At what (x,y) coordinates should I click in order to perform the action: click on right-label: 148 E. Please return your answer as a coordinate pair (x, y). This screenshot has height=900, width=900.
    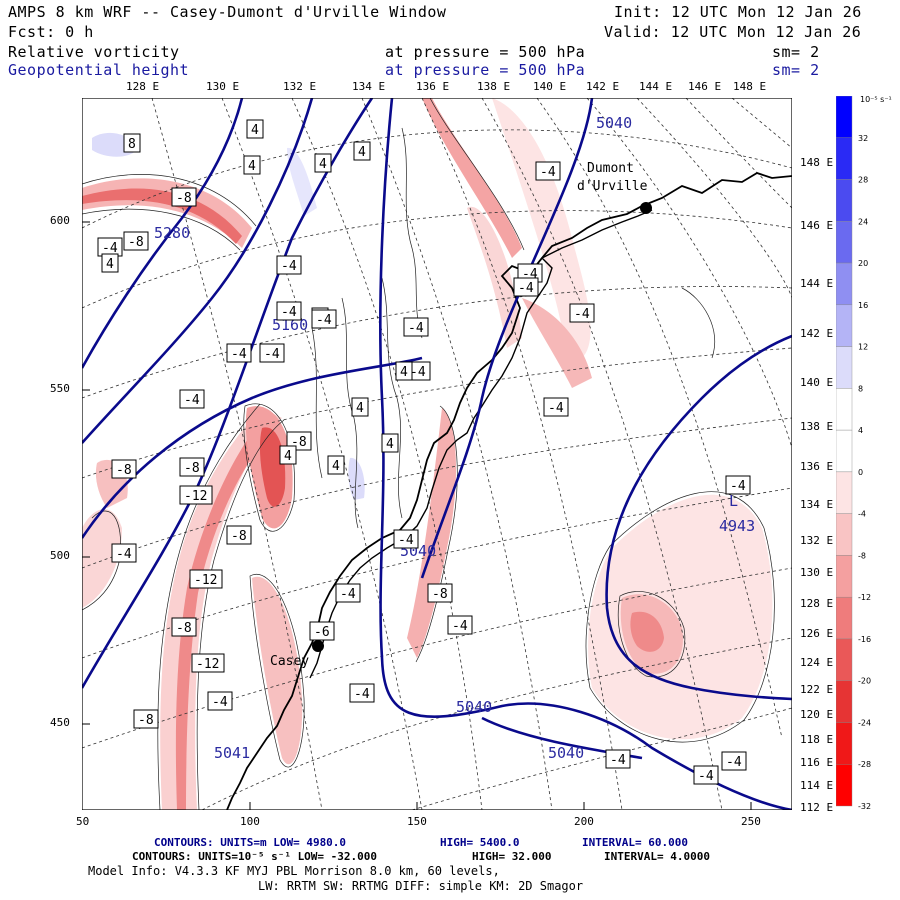
    Looking at the image, I should click on (817, 162).